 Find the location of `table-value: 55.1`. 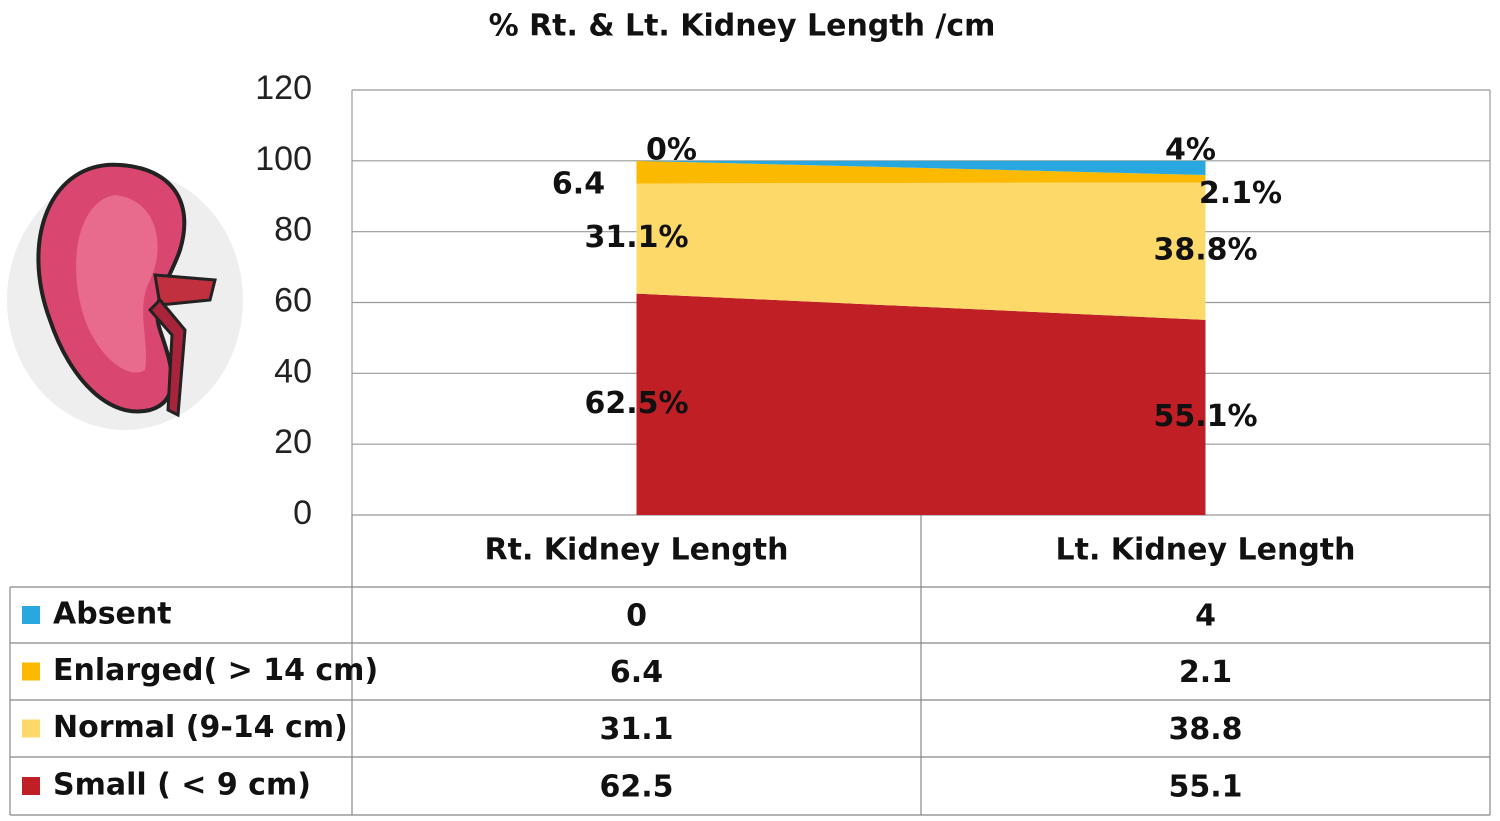

table-value: 55.1 is located at coordinates (1205, 787).